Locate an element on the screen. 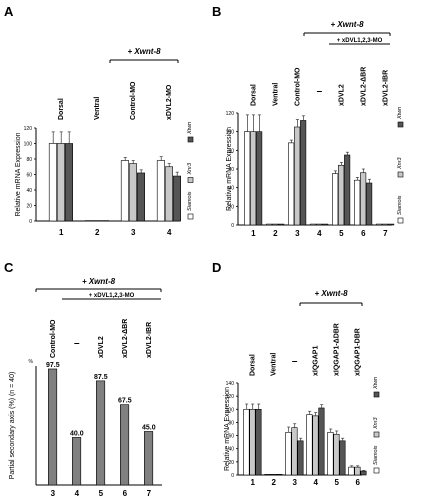 This screenshot has height=500, width=430. panel-letter: D is located at coordinates (216, 267).